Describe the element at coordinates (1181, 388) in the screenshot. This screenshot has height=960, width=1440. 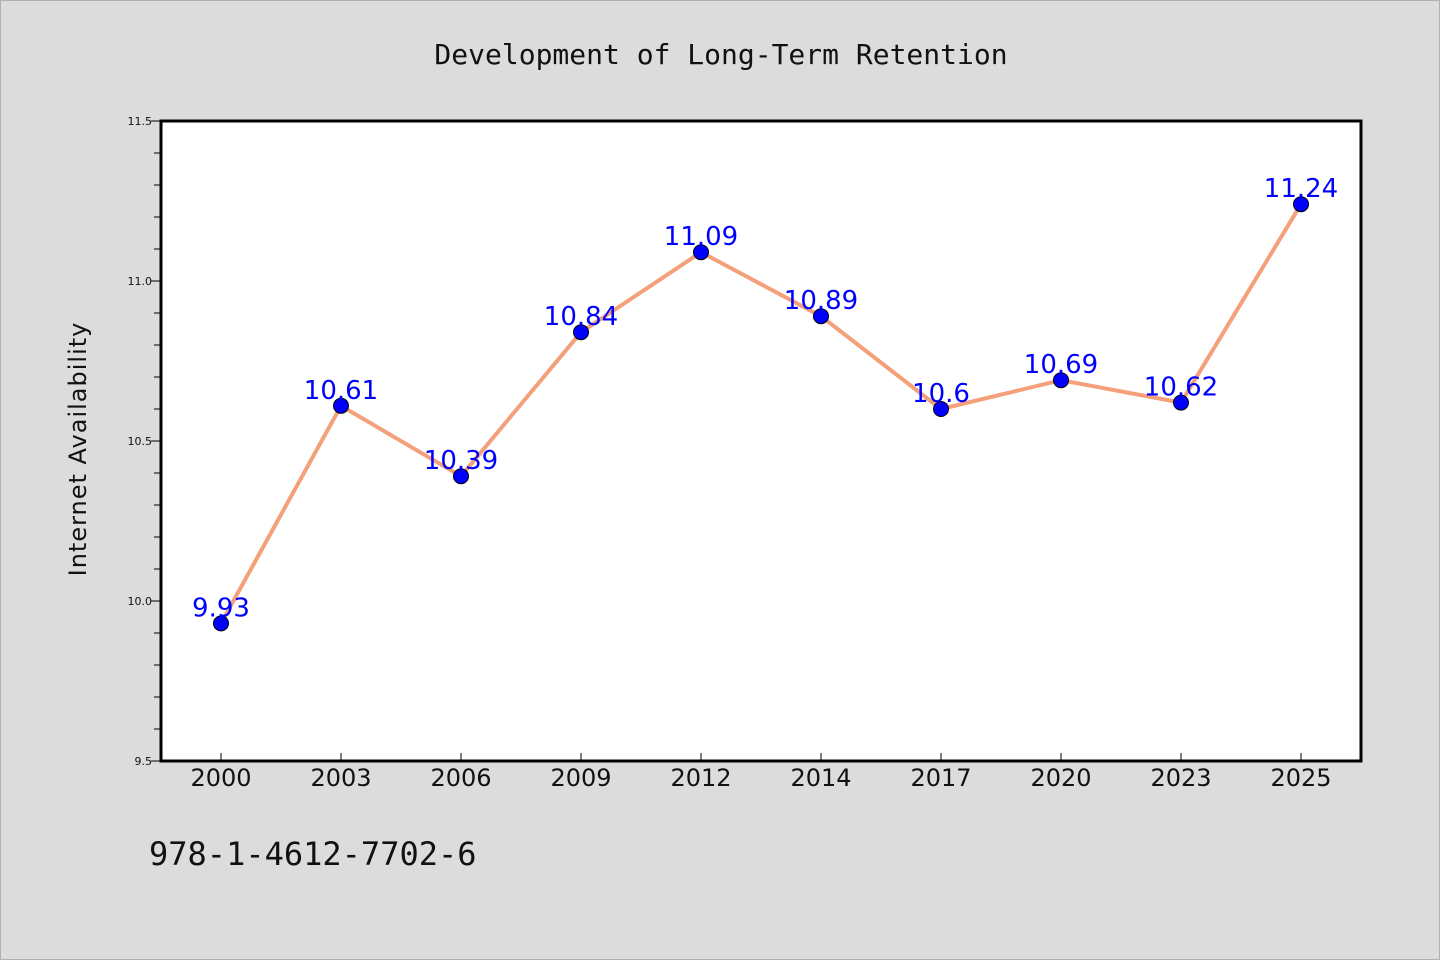
I see `data-label: 10.62` at that location.